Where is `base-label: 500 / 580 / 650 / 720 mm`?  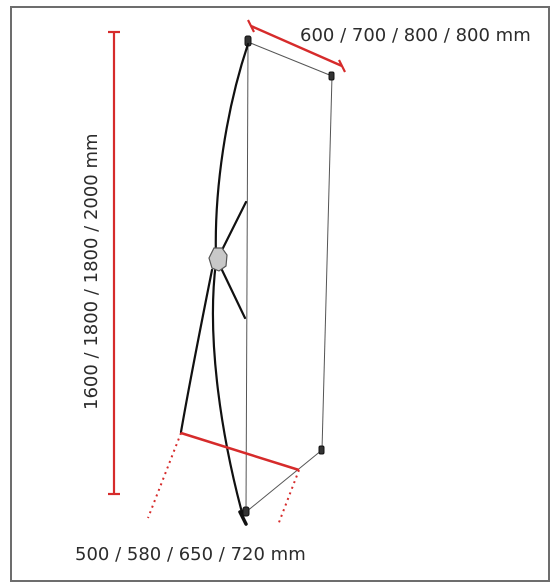
base-label: 500 / 580 / 650 / 720 mm is located at coordinates (190, 554).